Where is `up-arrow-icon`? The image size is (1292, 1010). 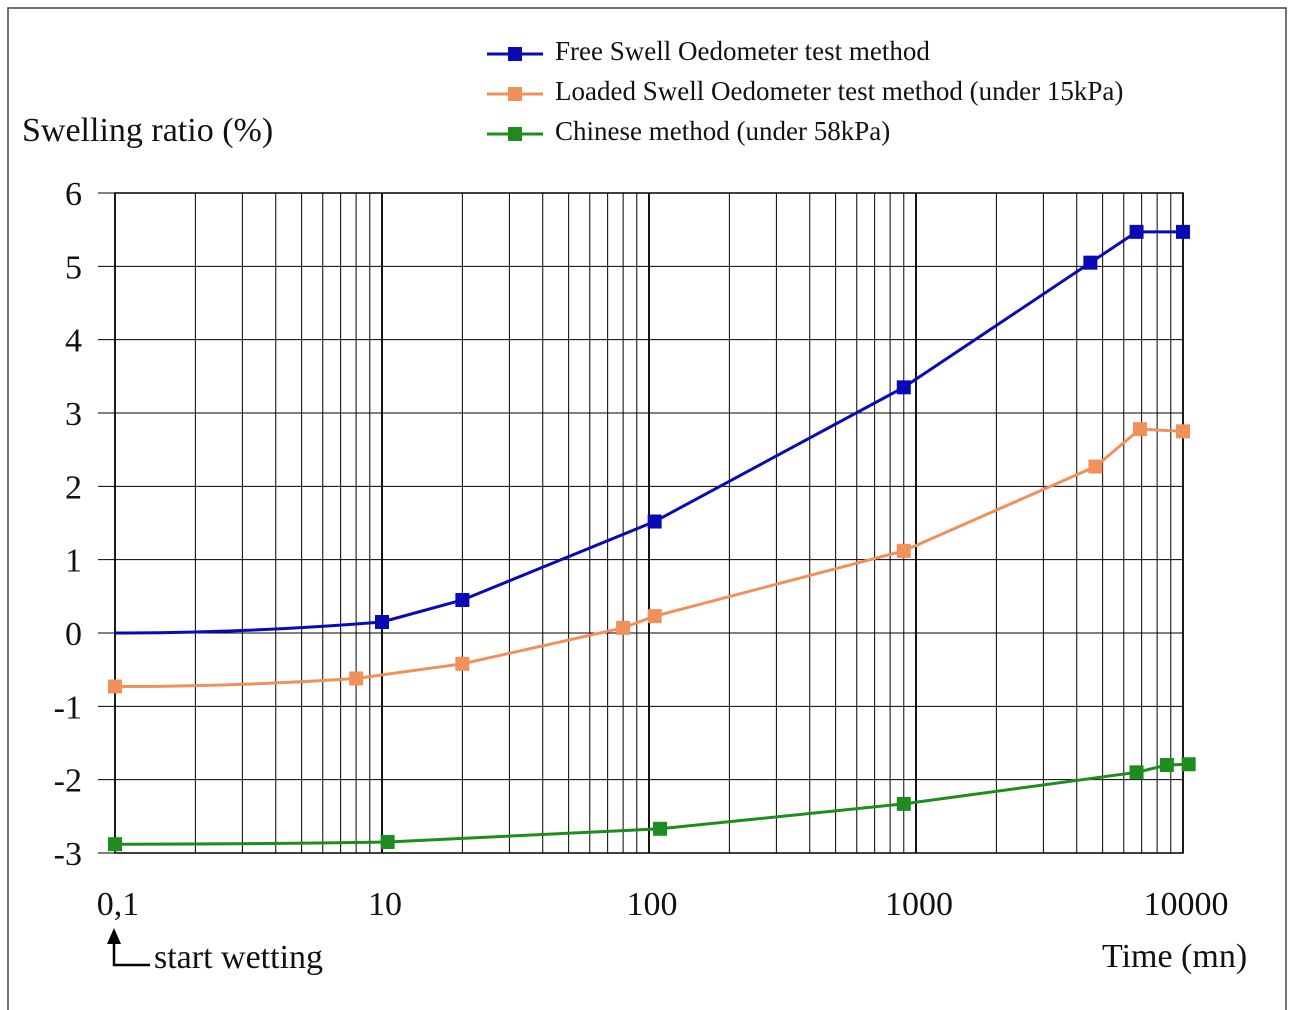
up-arrow-icon is located at coordinates (114, 936).